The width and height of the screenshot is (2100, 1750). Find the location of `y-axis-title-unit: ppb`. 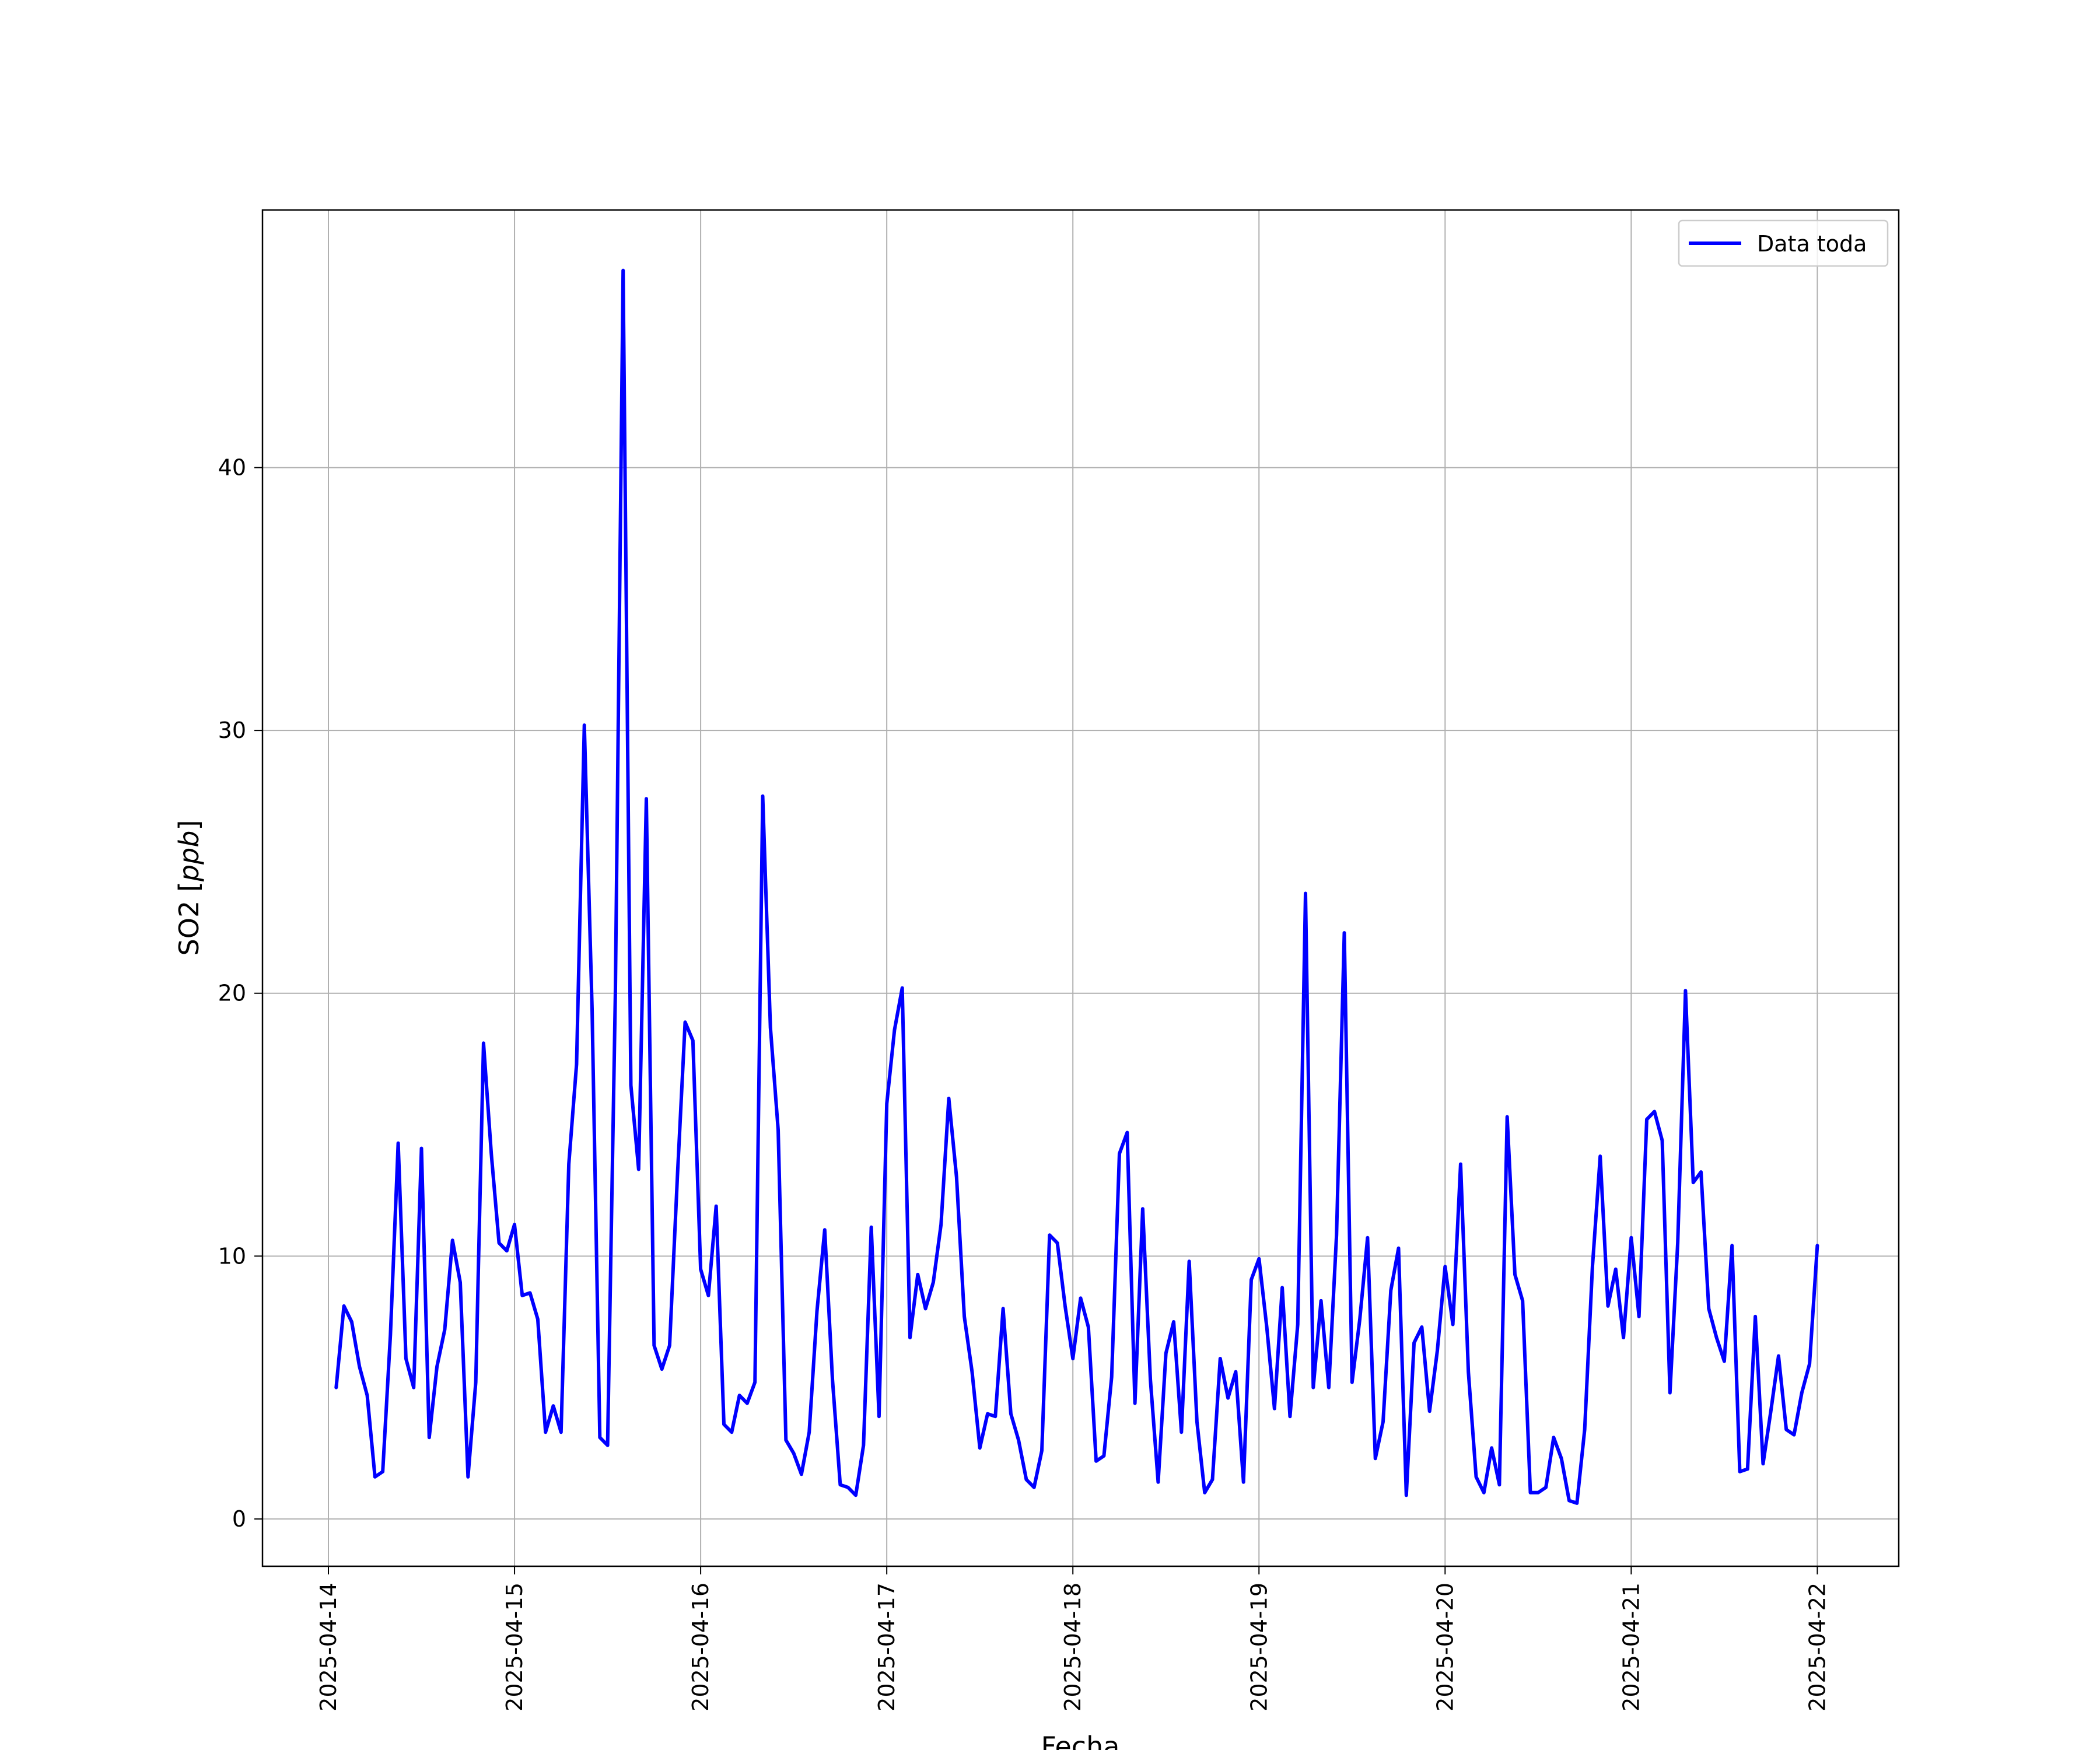

y-axis-title-unit: ppb is located at coordinates (189, 857).